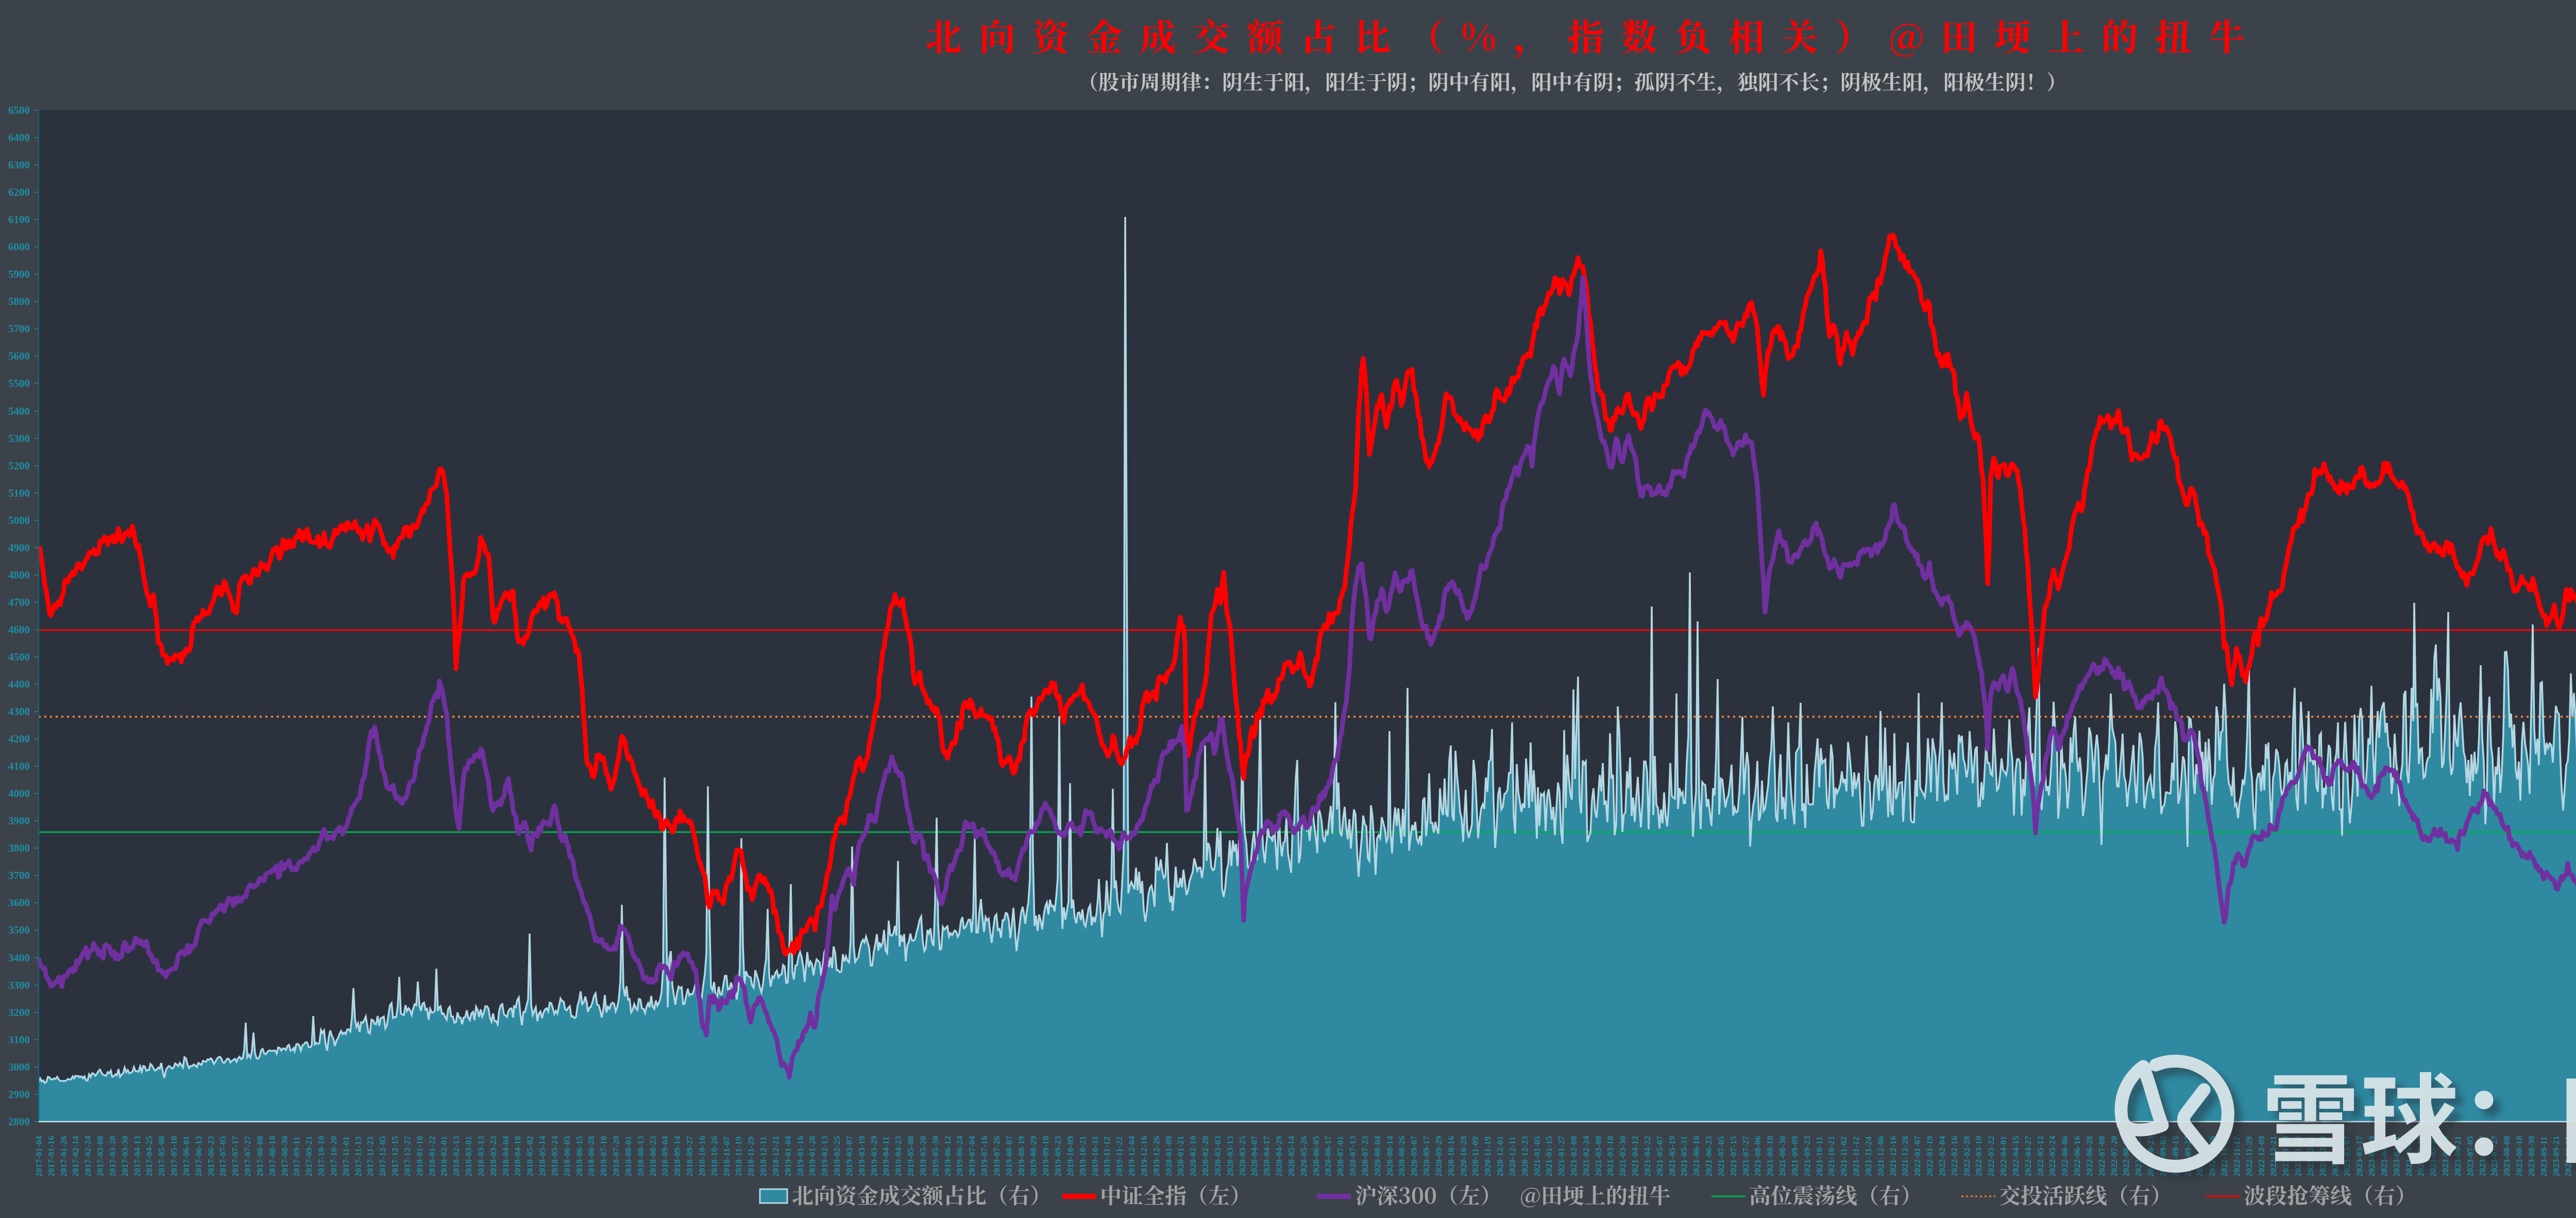  I want to click on svg-text: 4000, so click(19, 794).